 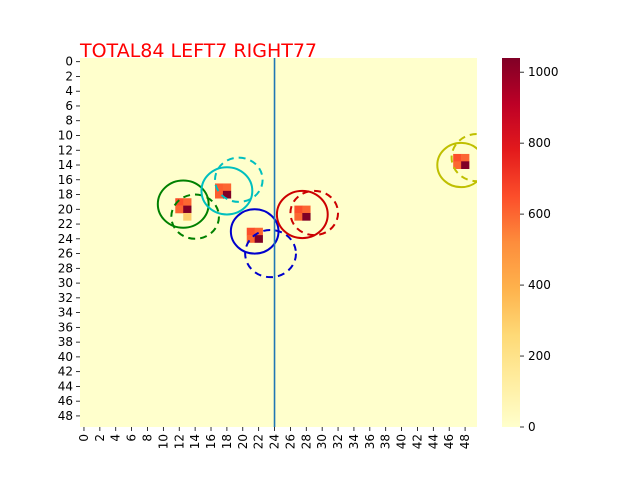 What do you see at coordinates (65, 357) in the screenshot?
I see `y-tick-label: 40` at bounding box center [65, 357].